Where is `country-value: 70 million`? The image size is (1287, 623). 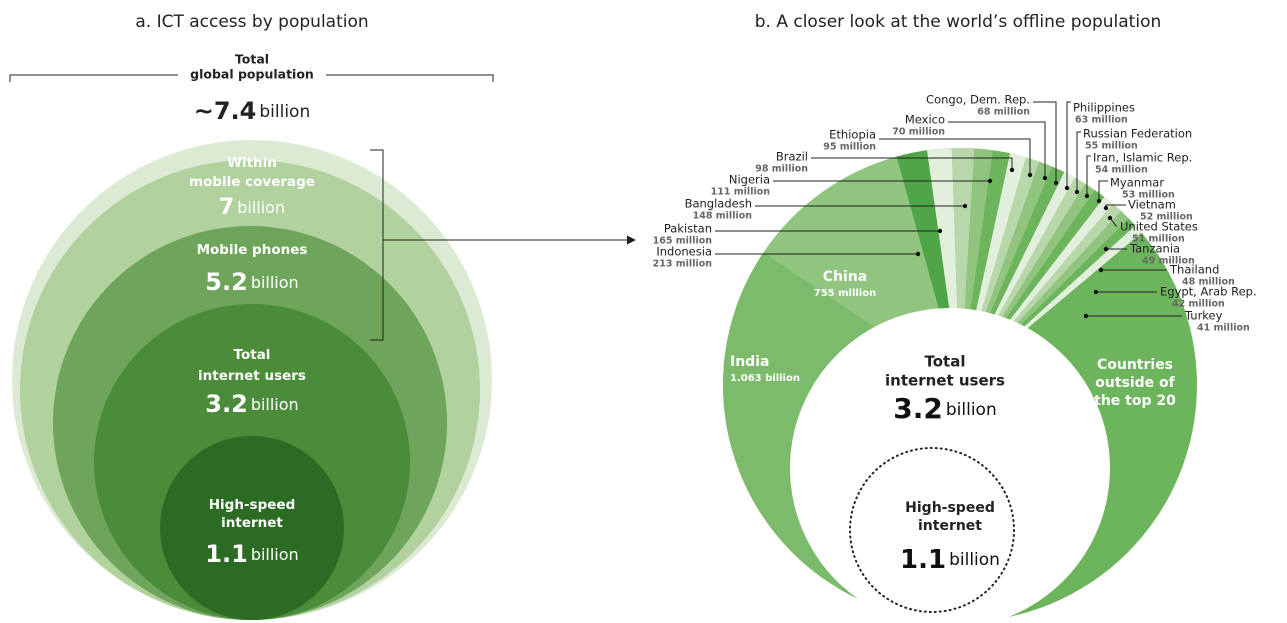
country-value: 70 million is located at coordinates (918, 132).